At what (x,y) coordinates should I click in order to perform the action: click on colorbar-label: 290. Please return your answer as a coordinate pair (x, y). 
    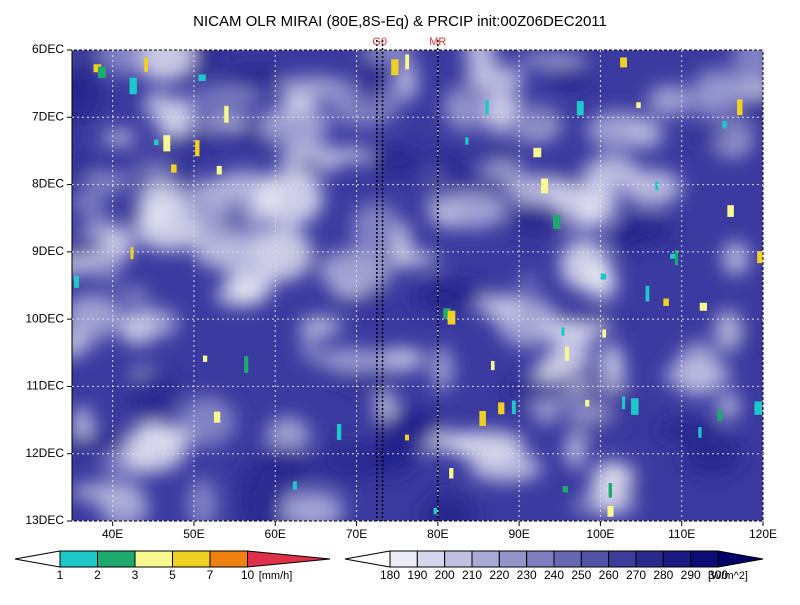
    Looking at the image, I should click on (691, 575).